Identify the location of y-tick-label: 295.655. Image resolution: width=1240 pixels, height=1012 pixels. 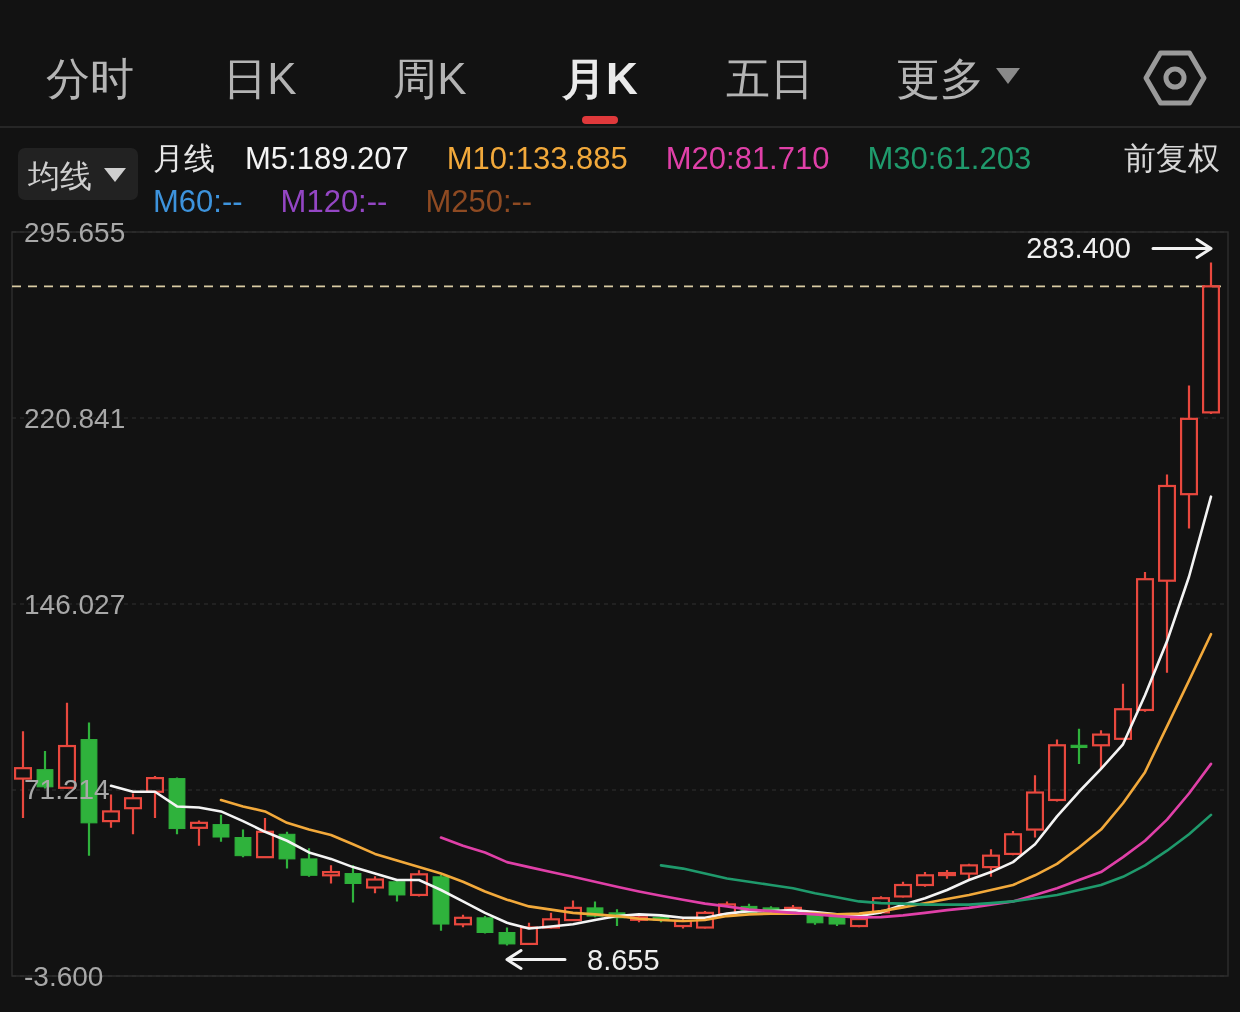
(75, 232).